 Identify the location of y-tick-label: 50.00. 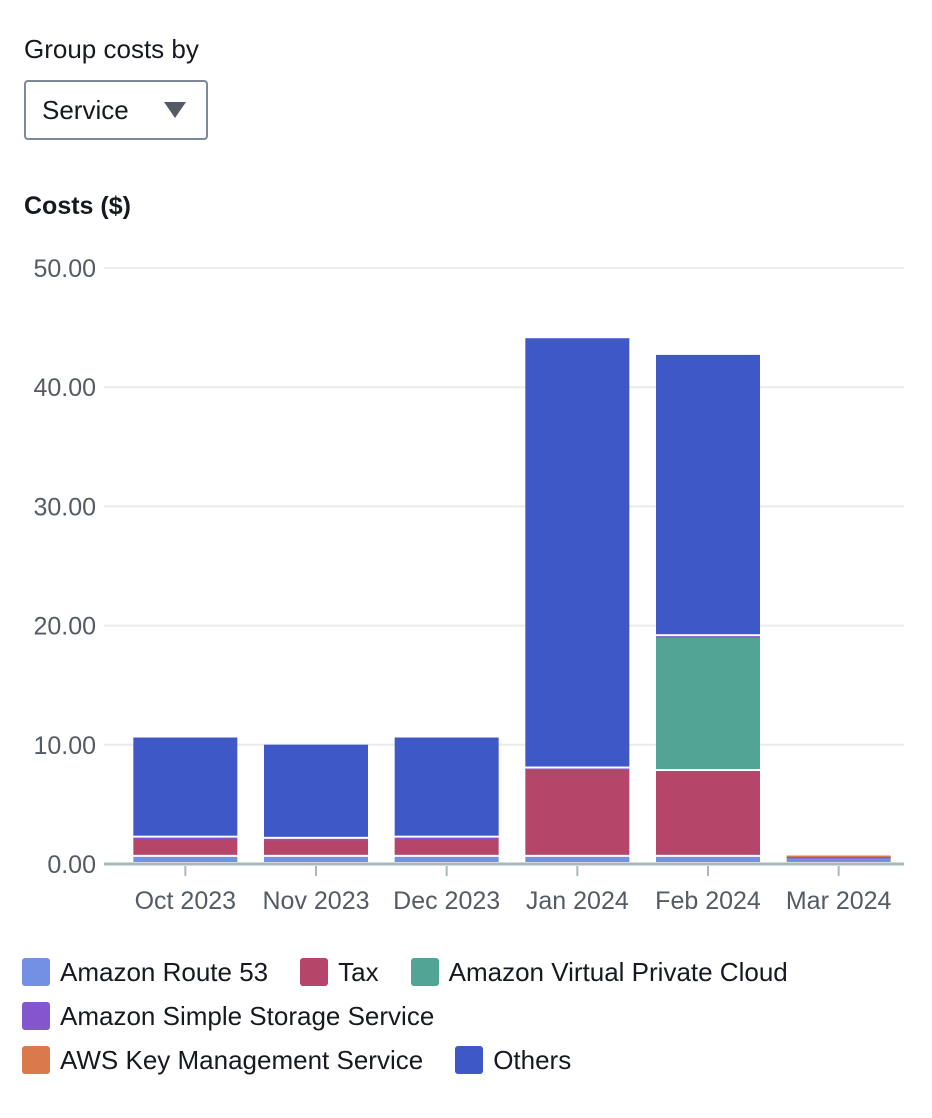
(64, 269).